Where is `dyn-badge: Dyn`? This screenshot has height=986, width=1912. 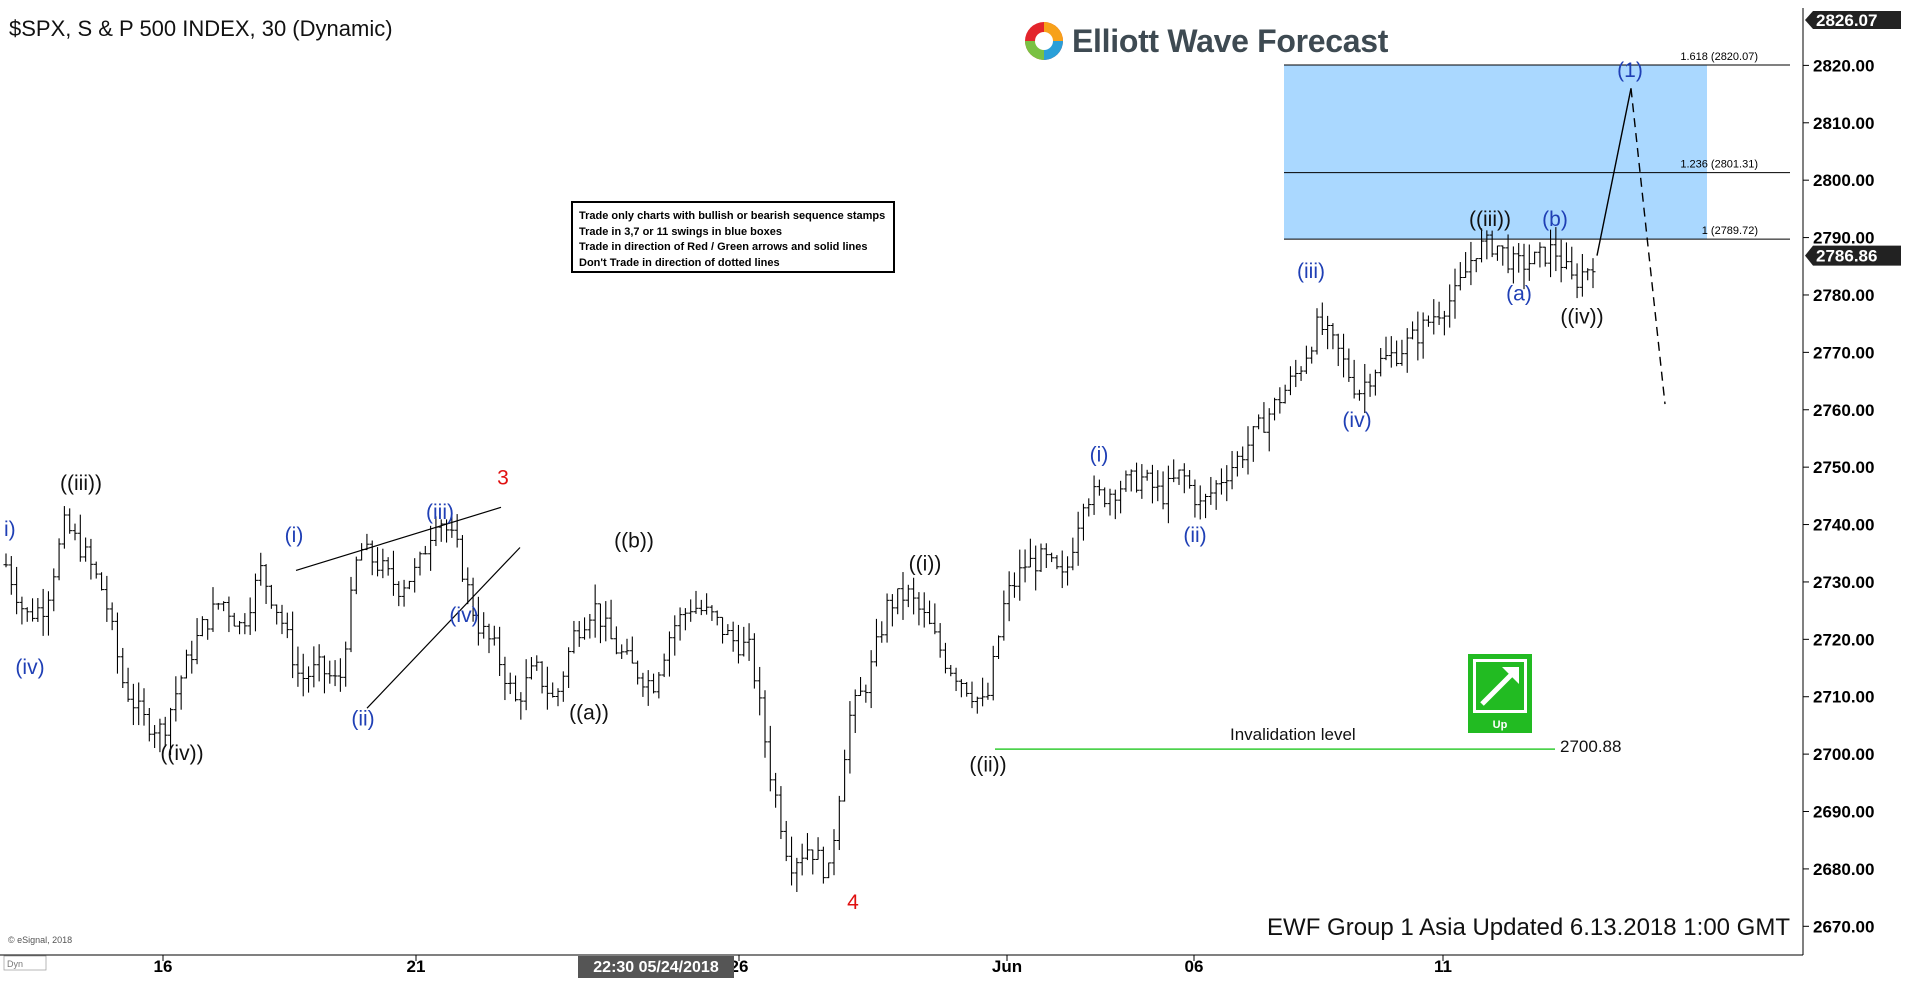
dyn-badge: Dyn is located at coordinates (25, 963).